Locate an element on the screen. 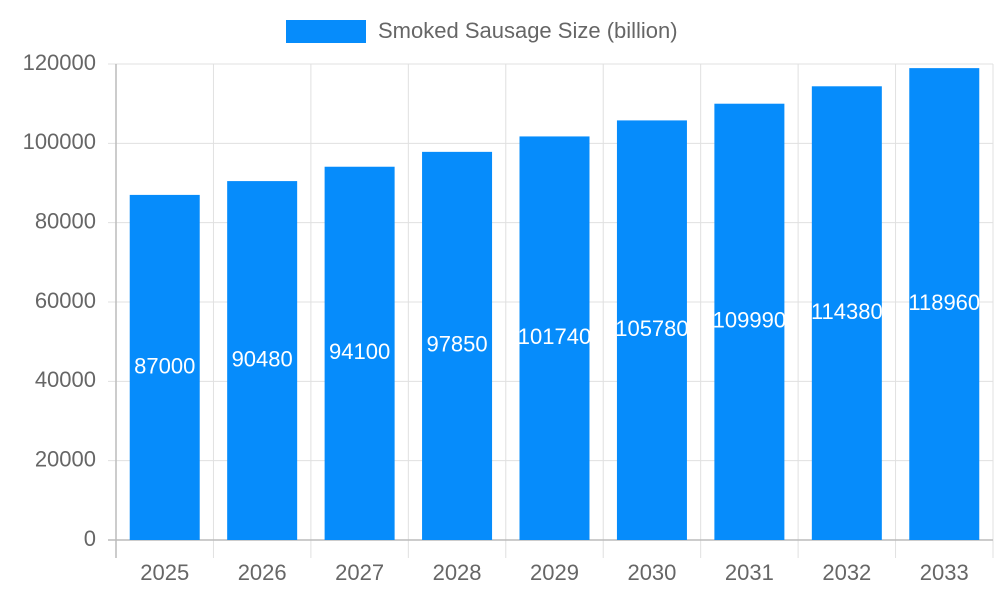 The width and height of the screenshot is (1000, 600). x-tick-label: 2032 is located at coordinates (846, 572).